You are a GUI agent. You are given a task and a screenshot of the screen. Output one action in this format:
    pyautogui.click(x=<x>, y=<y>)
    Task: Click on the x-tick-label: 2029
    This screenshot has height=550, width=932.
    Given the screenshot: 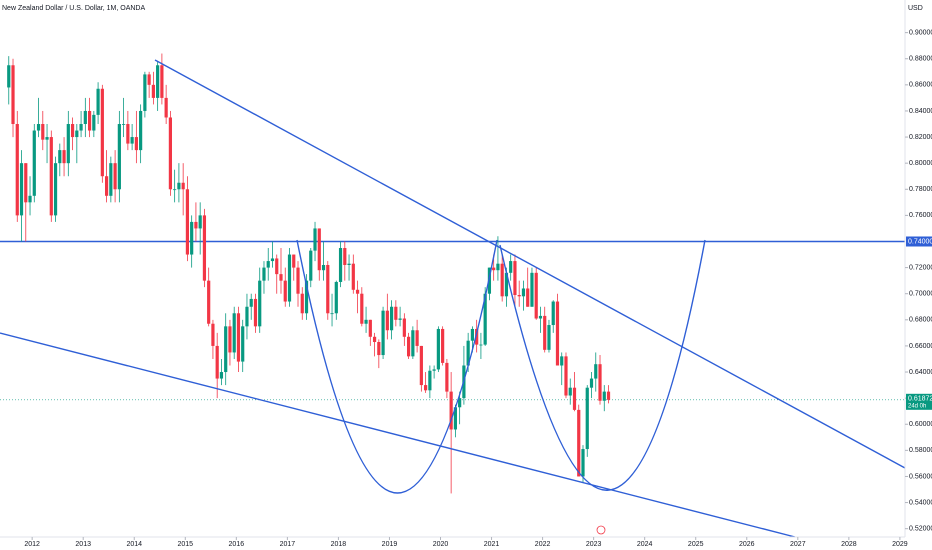 What is the action you would take?
    pyautogui.click(x=900, y=544)
    